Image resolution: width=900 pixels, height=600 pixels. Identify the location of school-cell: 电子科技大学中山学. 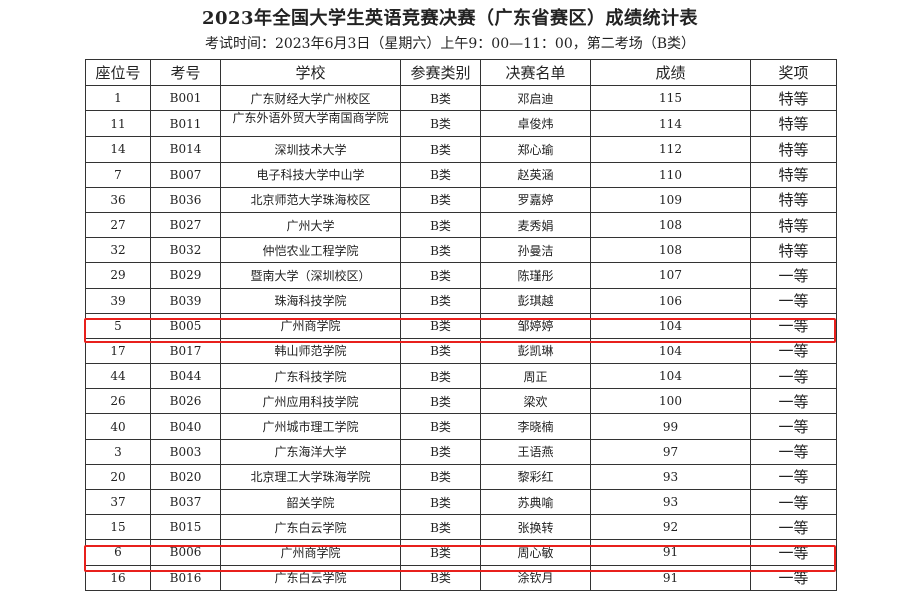
(310, 174).